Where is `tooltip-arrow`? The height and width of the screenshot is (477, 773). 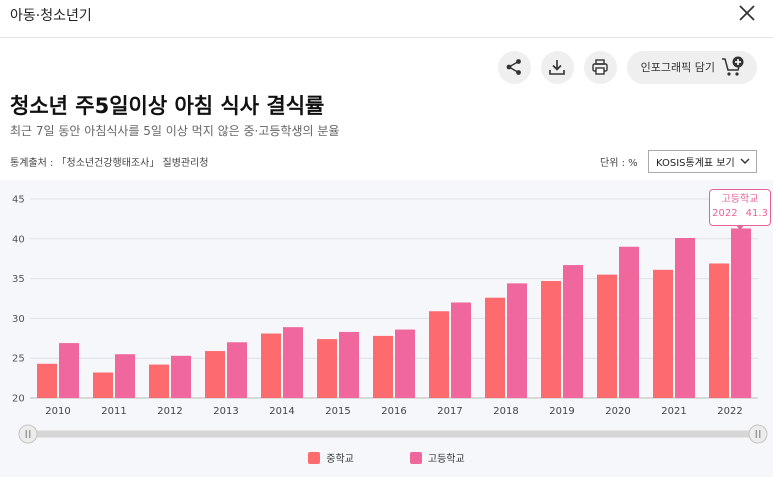
tooltip-arrow is located at coordinates (740, 227).